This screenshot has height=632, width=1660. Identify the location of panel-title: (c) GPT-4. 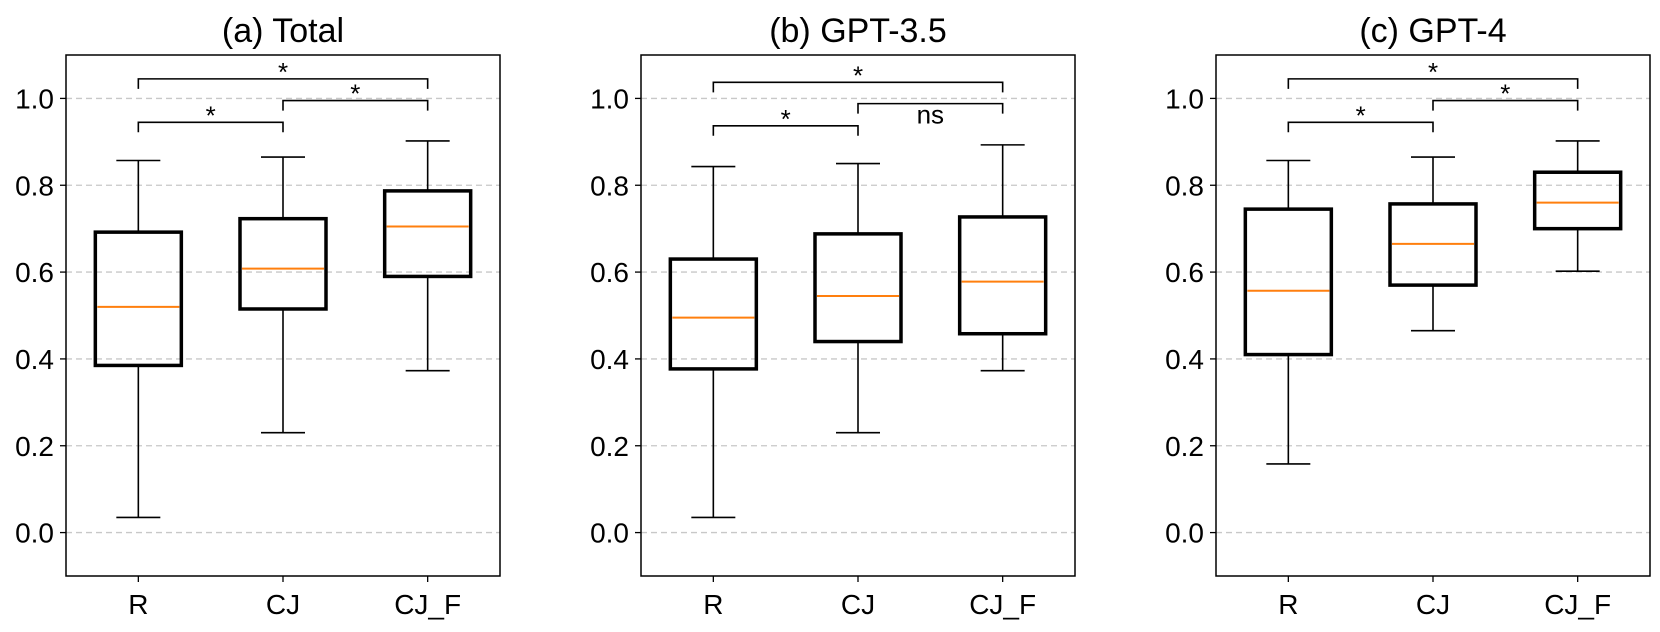
(1432, 31).